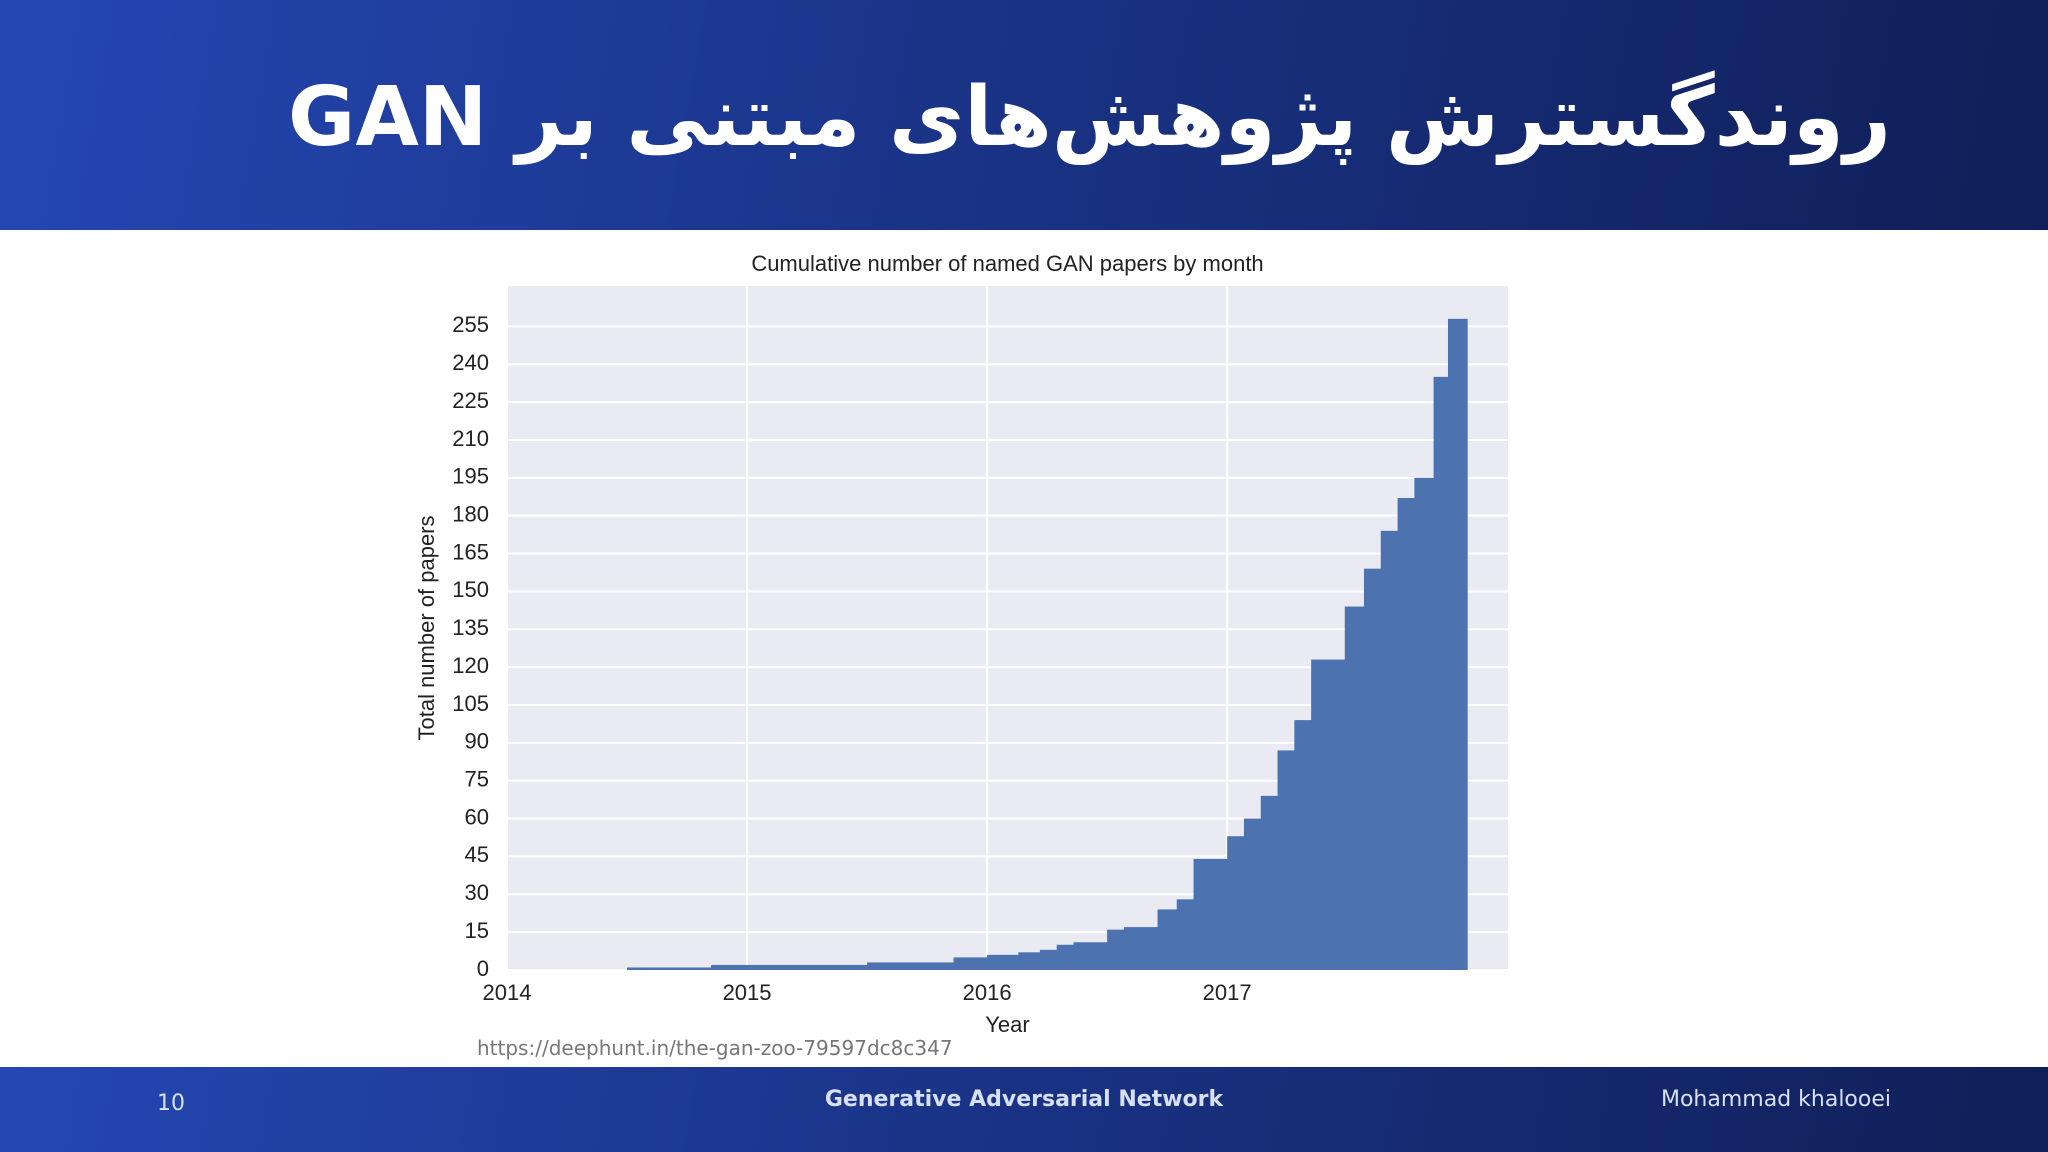 This screenshot has height=1152, width=2048. I want to click on x-axis-label: Year, so click(1007, 1024).